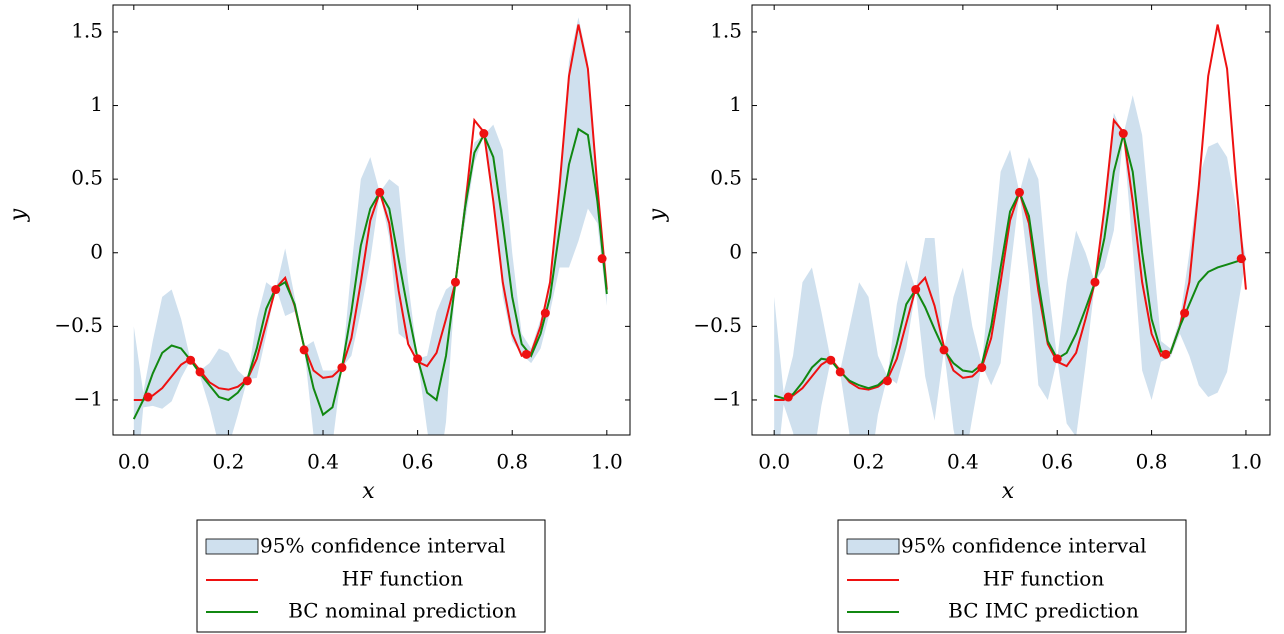 This screenshot has height=634, width=1284. I want to click on legend-label: BC IMC prediction, so click(1043, 611).